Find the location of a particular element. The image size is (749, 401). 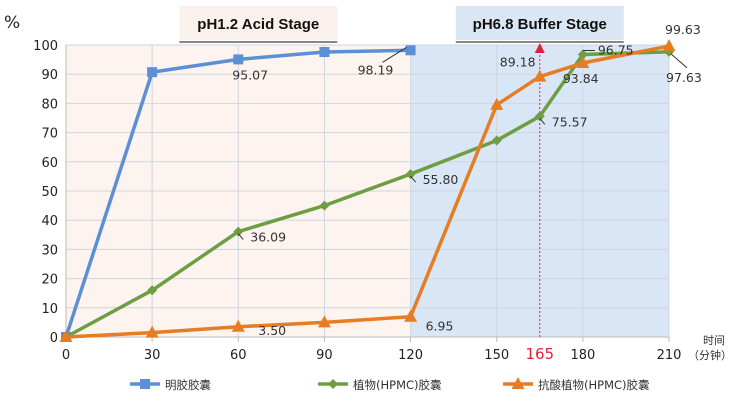

x-tick-label: 180 is located at coordinates (582, 355).